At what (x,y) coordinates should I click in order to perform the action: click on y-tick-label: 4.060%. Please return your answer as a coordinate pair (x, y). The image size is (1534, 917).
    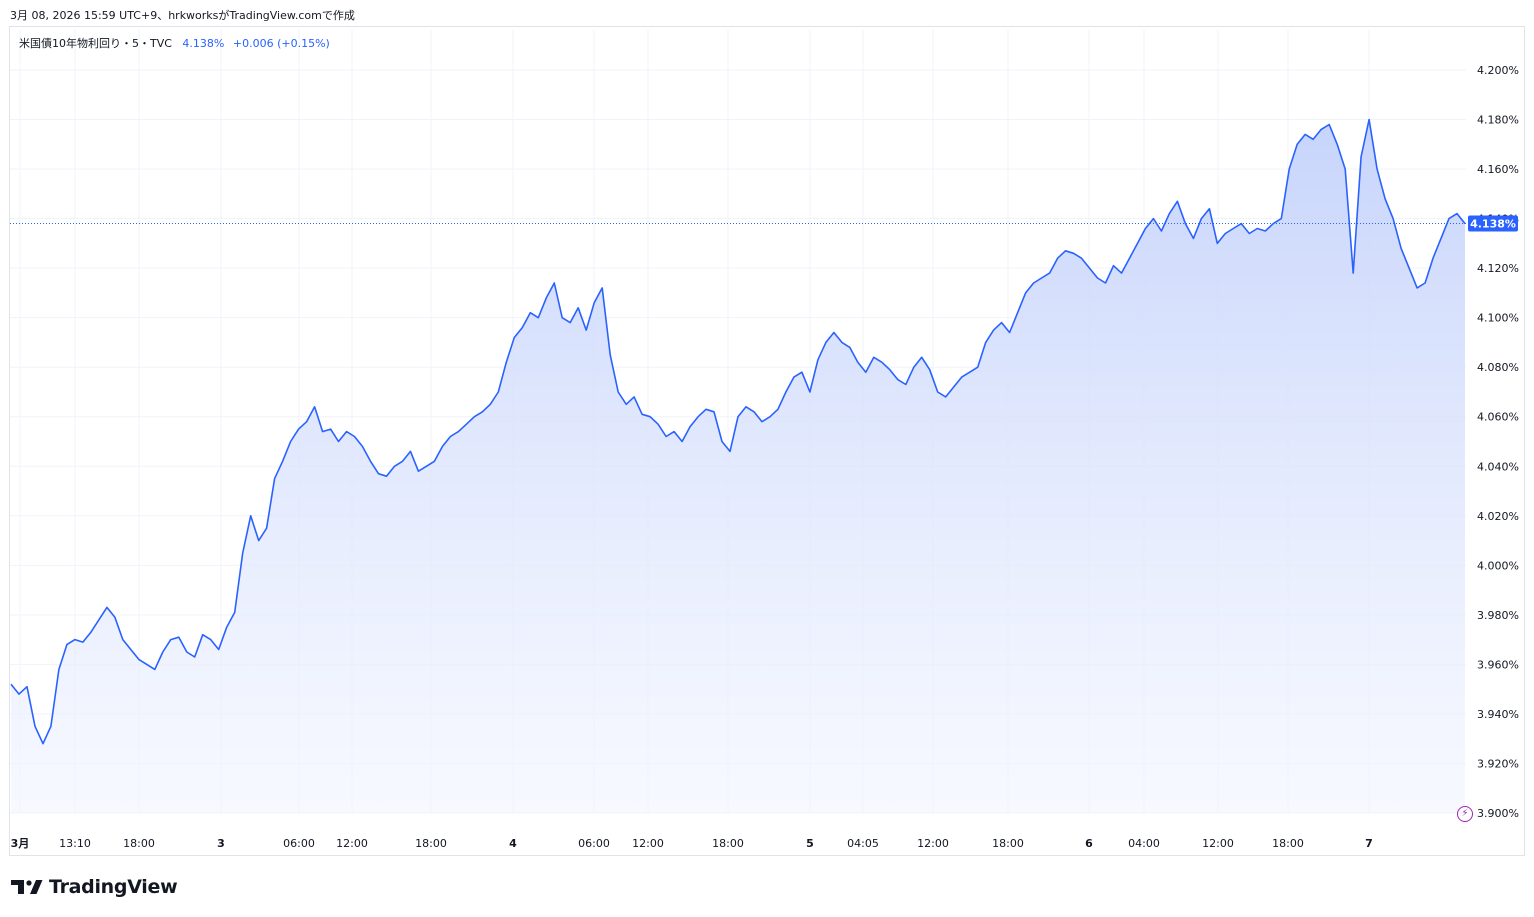
    Looking at the image, I should click on (1498, 417).